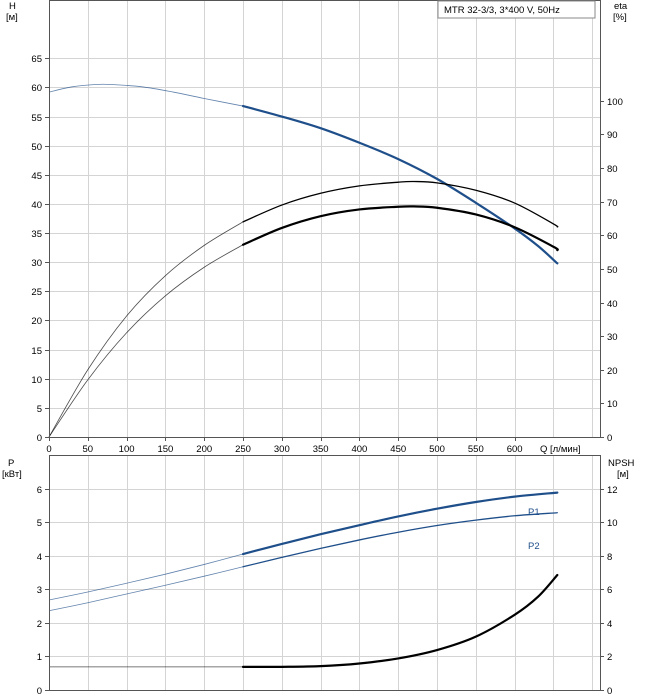 Image resolution: width=658 pixels, height=700 pixels. What do you see at coordinates (612, 371) in the screenshot?
I see `top-right-tick-label: 20` at bounding box center [612, 371].